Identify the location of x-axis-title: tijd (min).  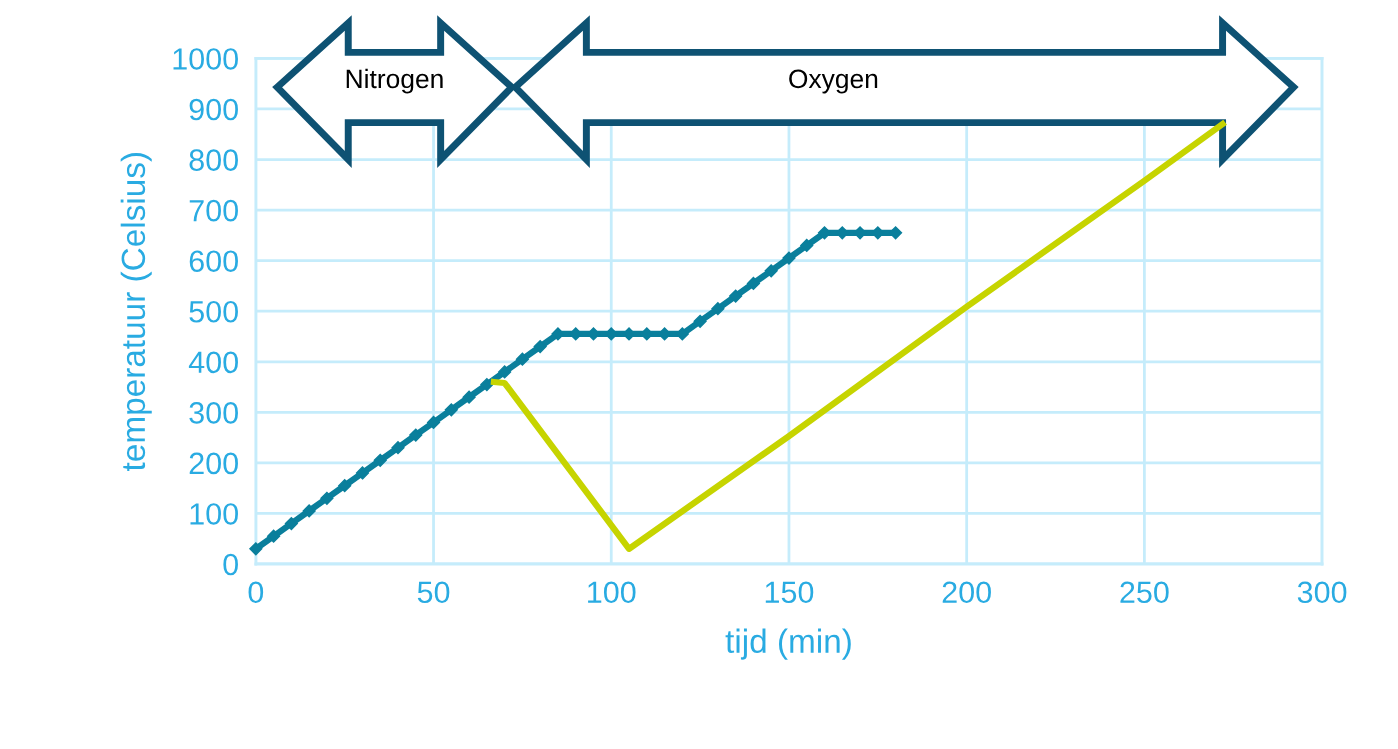
(788, 644).